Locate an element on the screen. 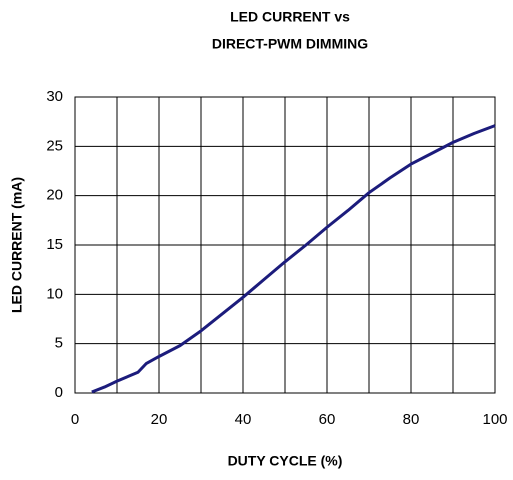  y-tick-label: 30 is located at coordinates (54, 96).